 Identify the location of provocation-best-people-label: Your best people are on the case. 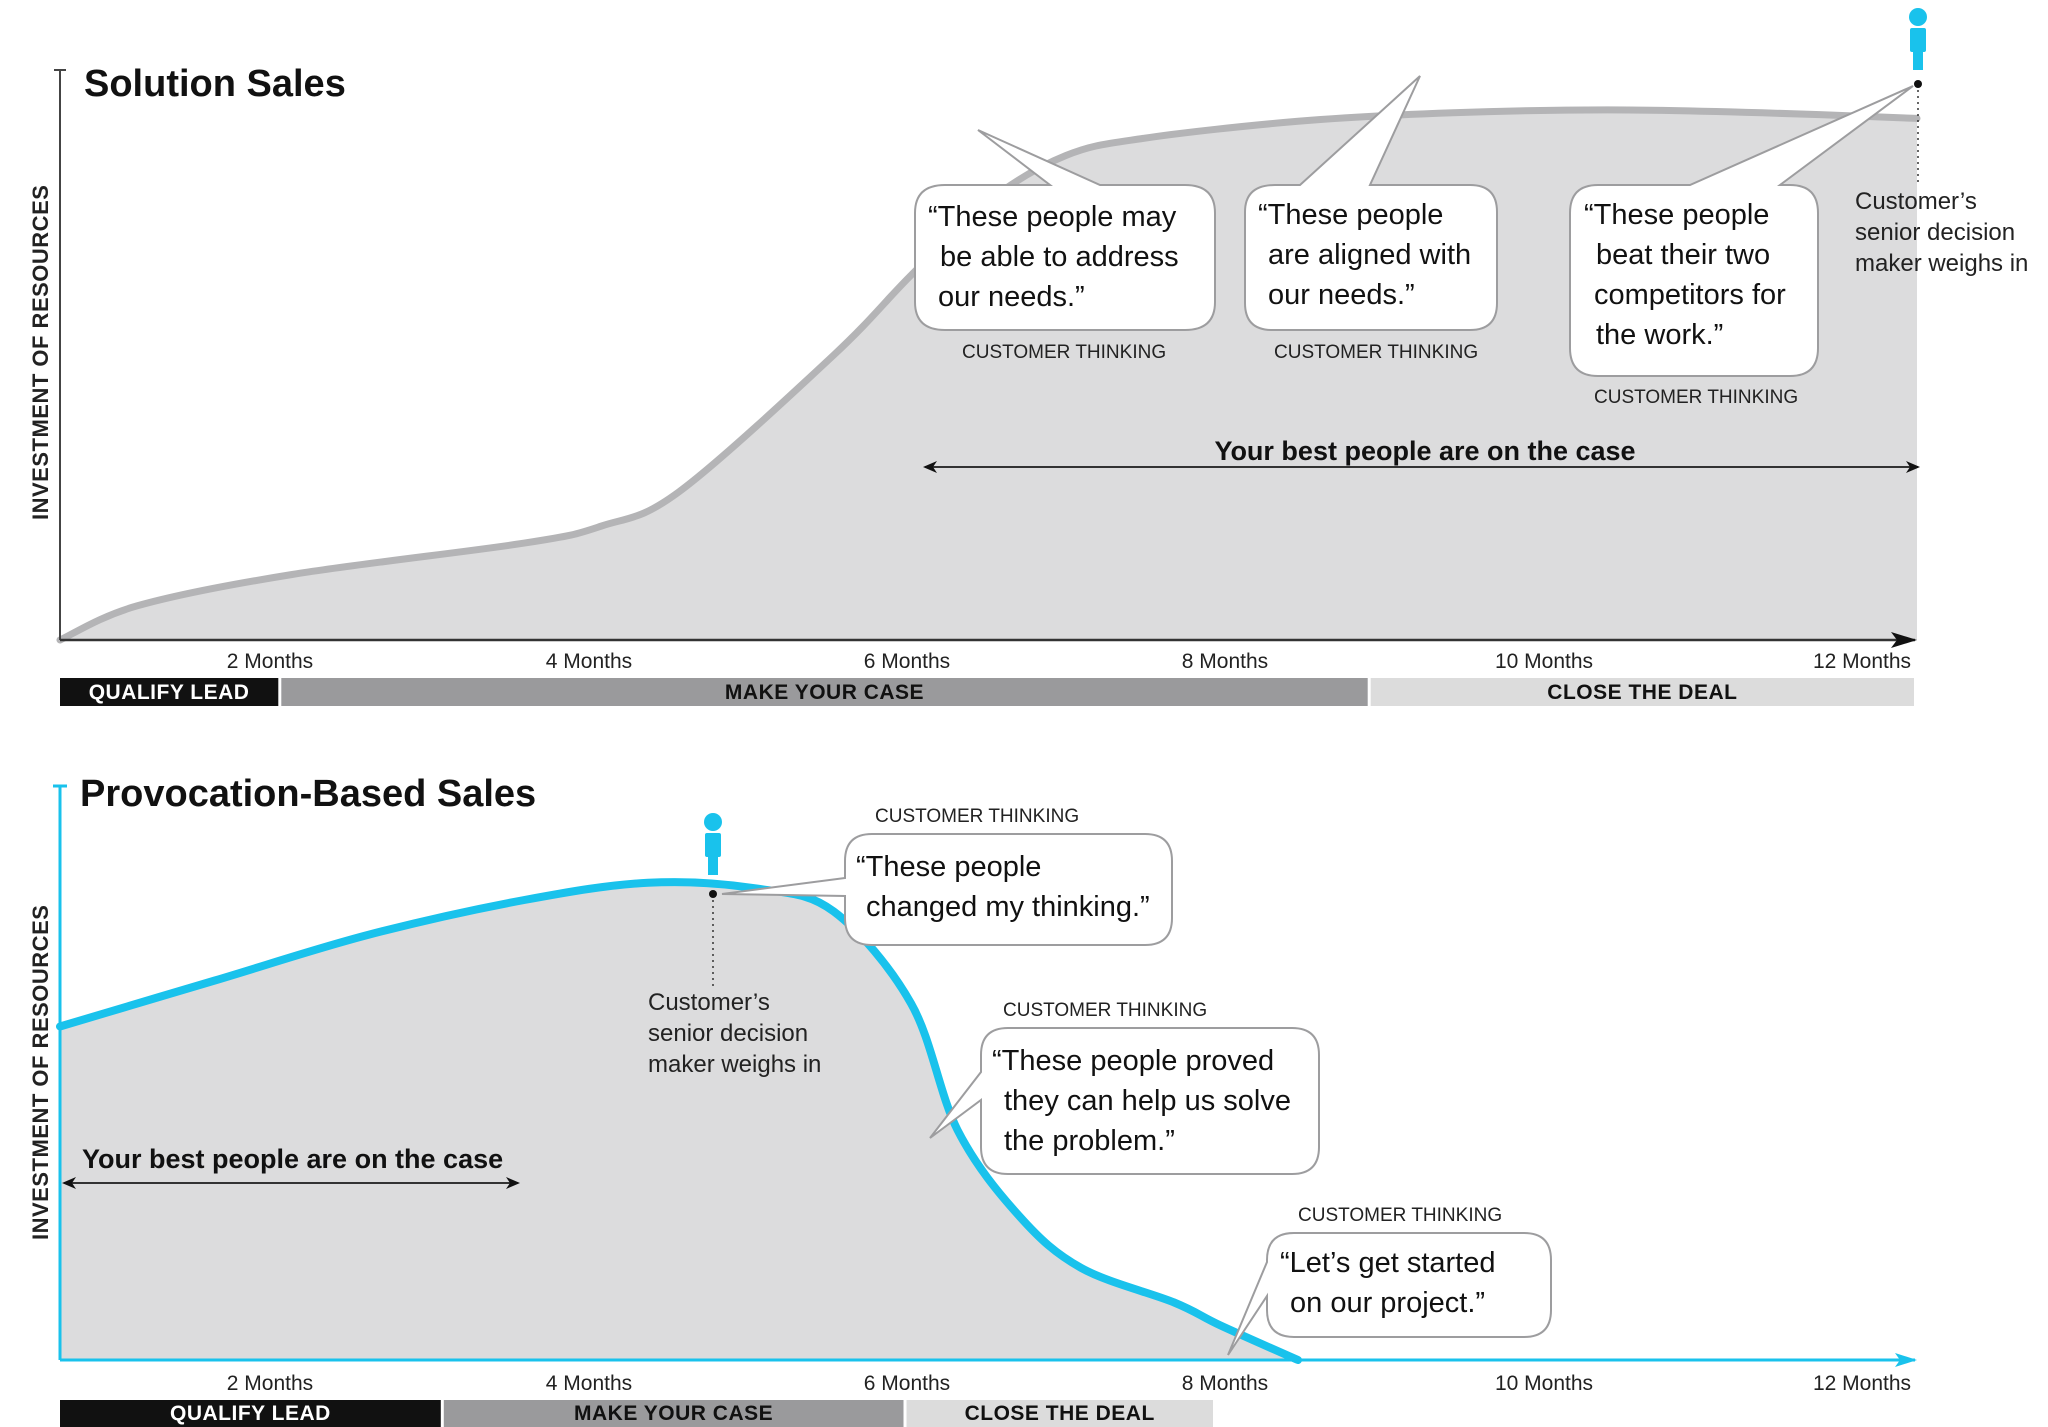
(292, 1159).